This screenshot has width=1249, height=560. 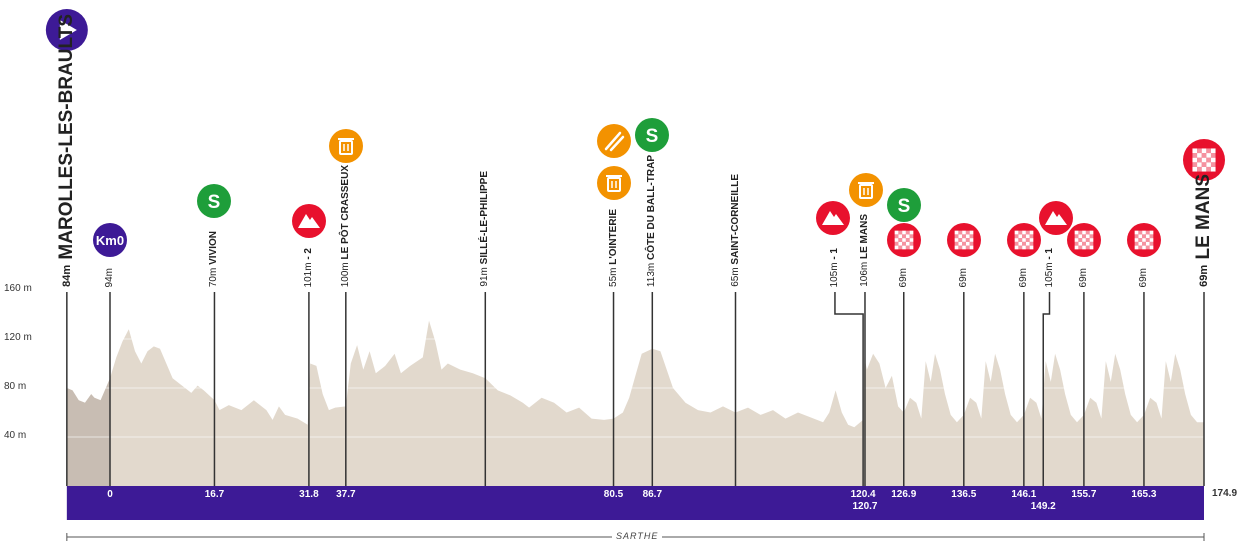 What do you see at coordinates (904, 494) in the screenshot?
I see `km-label: 126.9` at bounding box center [904, 494].